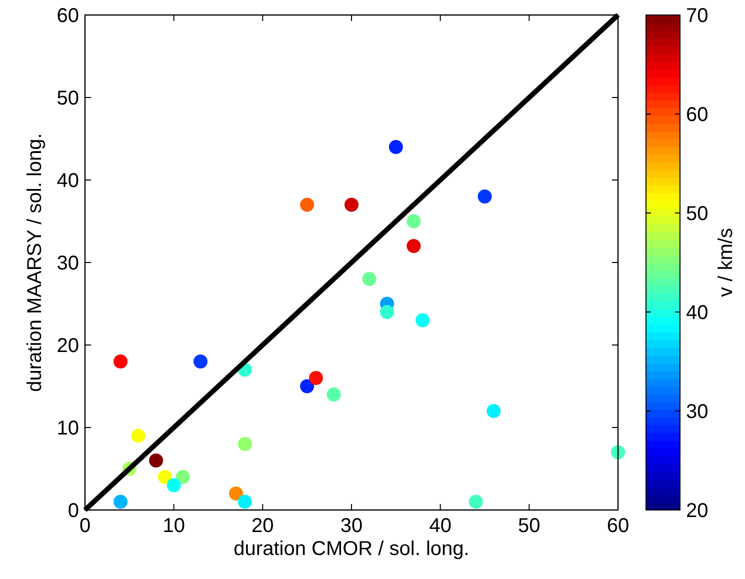  Describe the element at coordinates (67, 16) in the screenshot. I see `y-tick-label: 60` at that location.